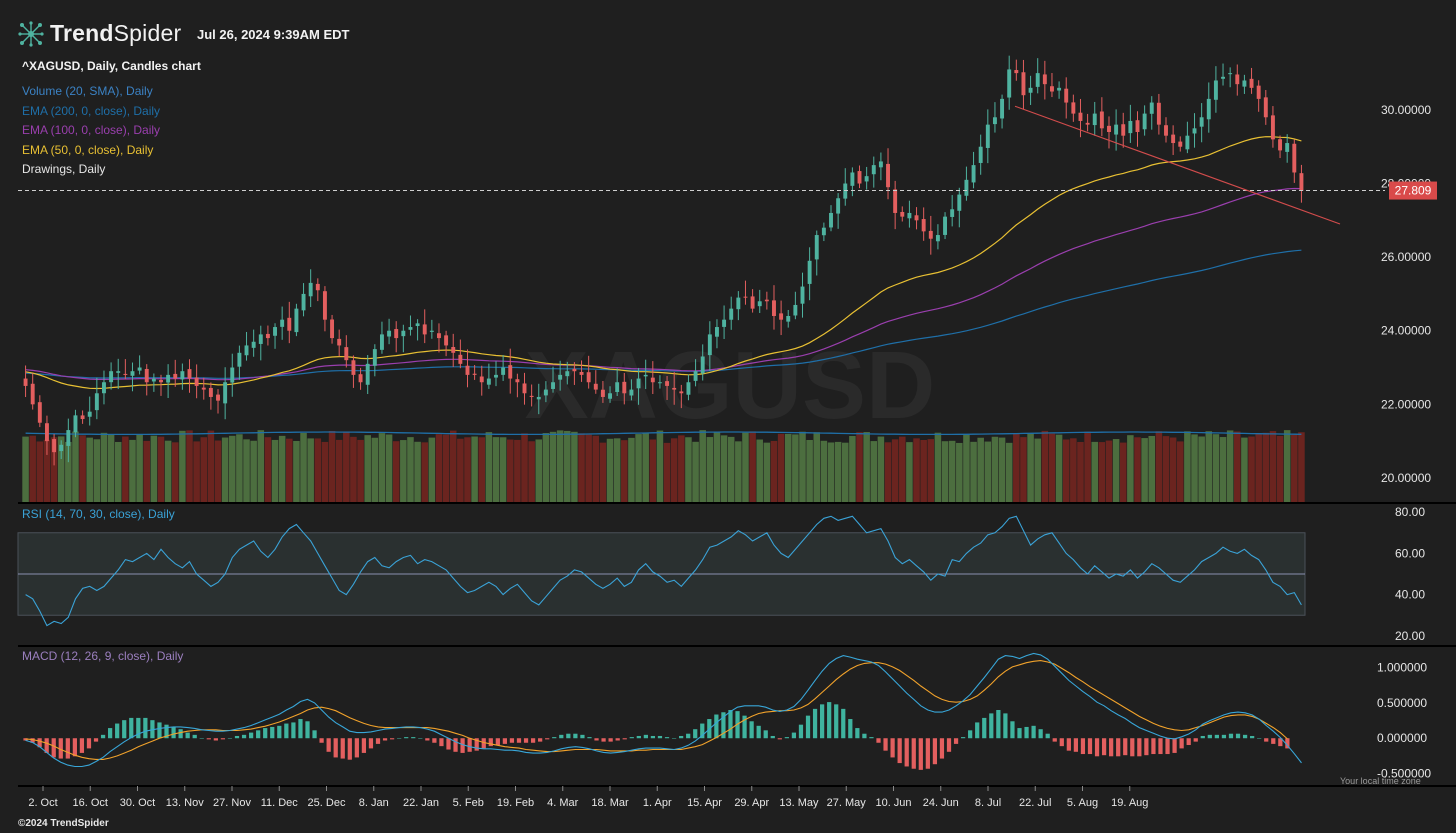 The height and width of the screenshot is (833, 1456). Describe the element at coordinates (99, 33) in the screenshot. I see `brand-logo: TrendSpider` at that location.